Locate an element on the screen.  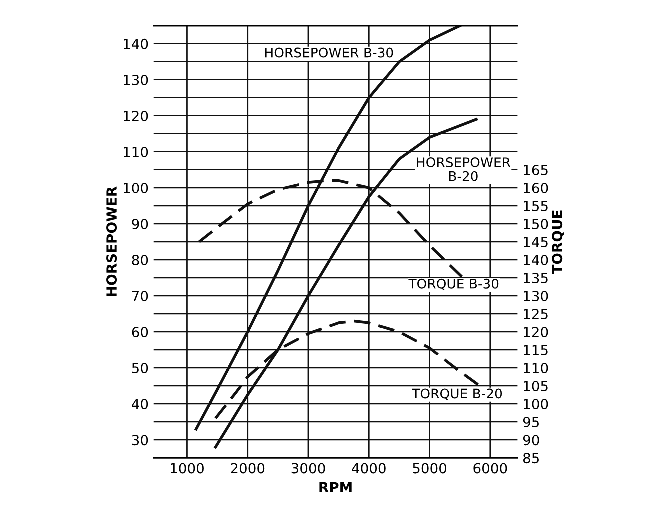
y-axis-title: HORSEPOWER is located at coordinates (112, 241).